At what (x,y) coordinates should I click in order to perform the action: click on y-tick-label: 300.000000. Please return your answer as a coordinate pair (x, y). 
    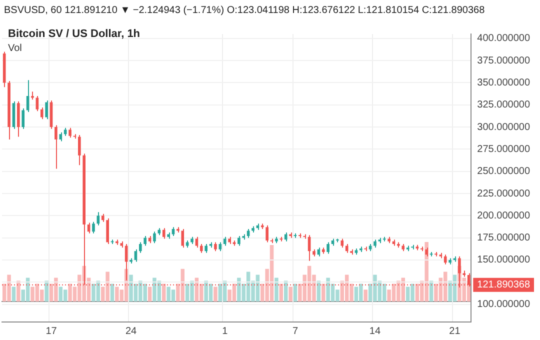
    Looking at the image, I should click on (503, 127).